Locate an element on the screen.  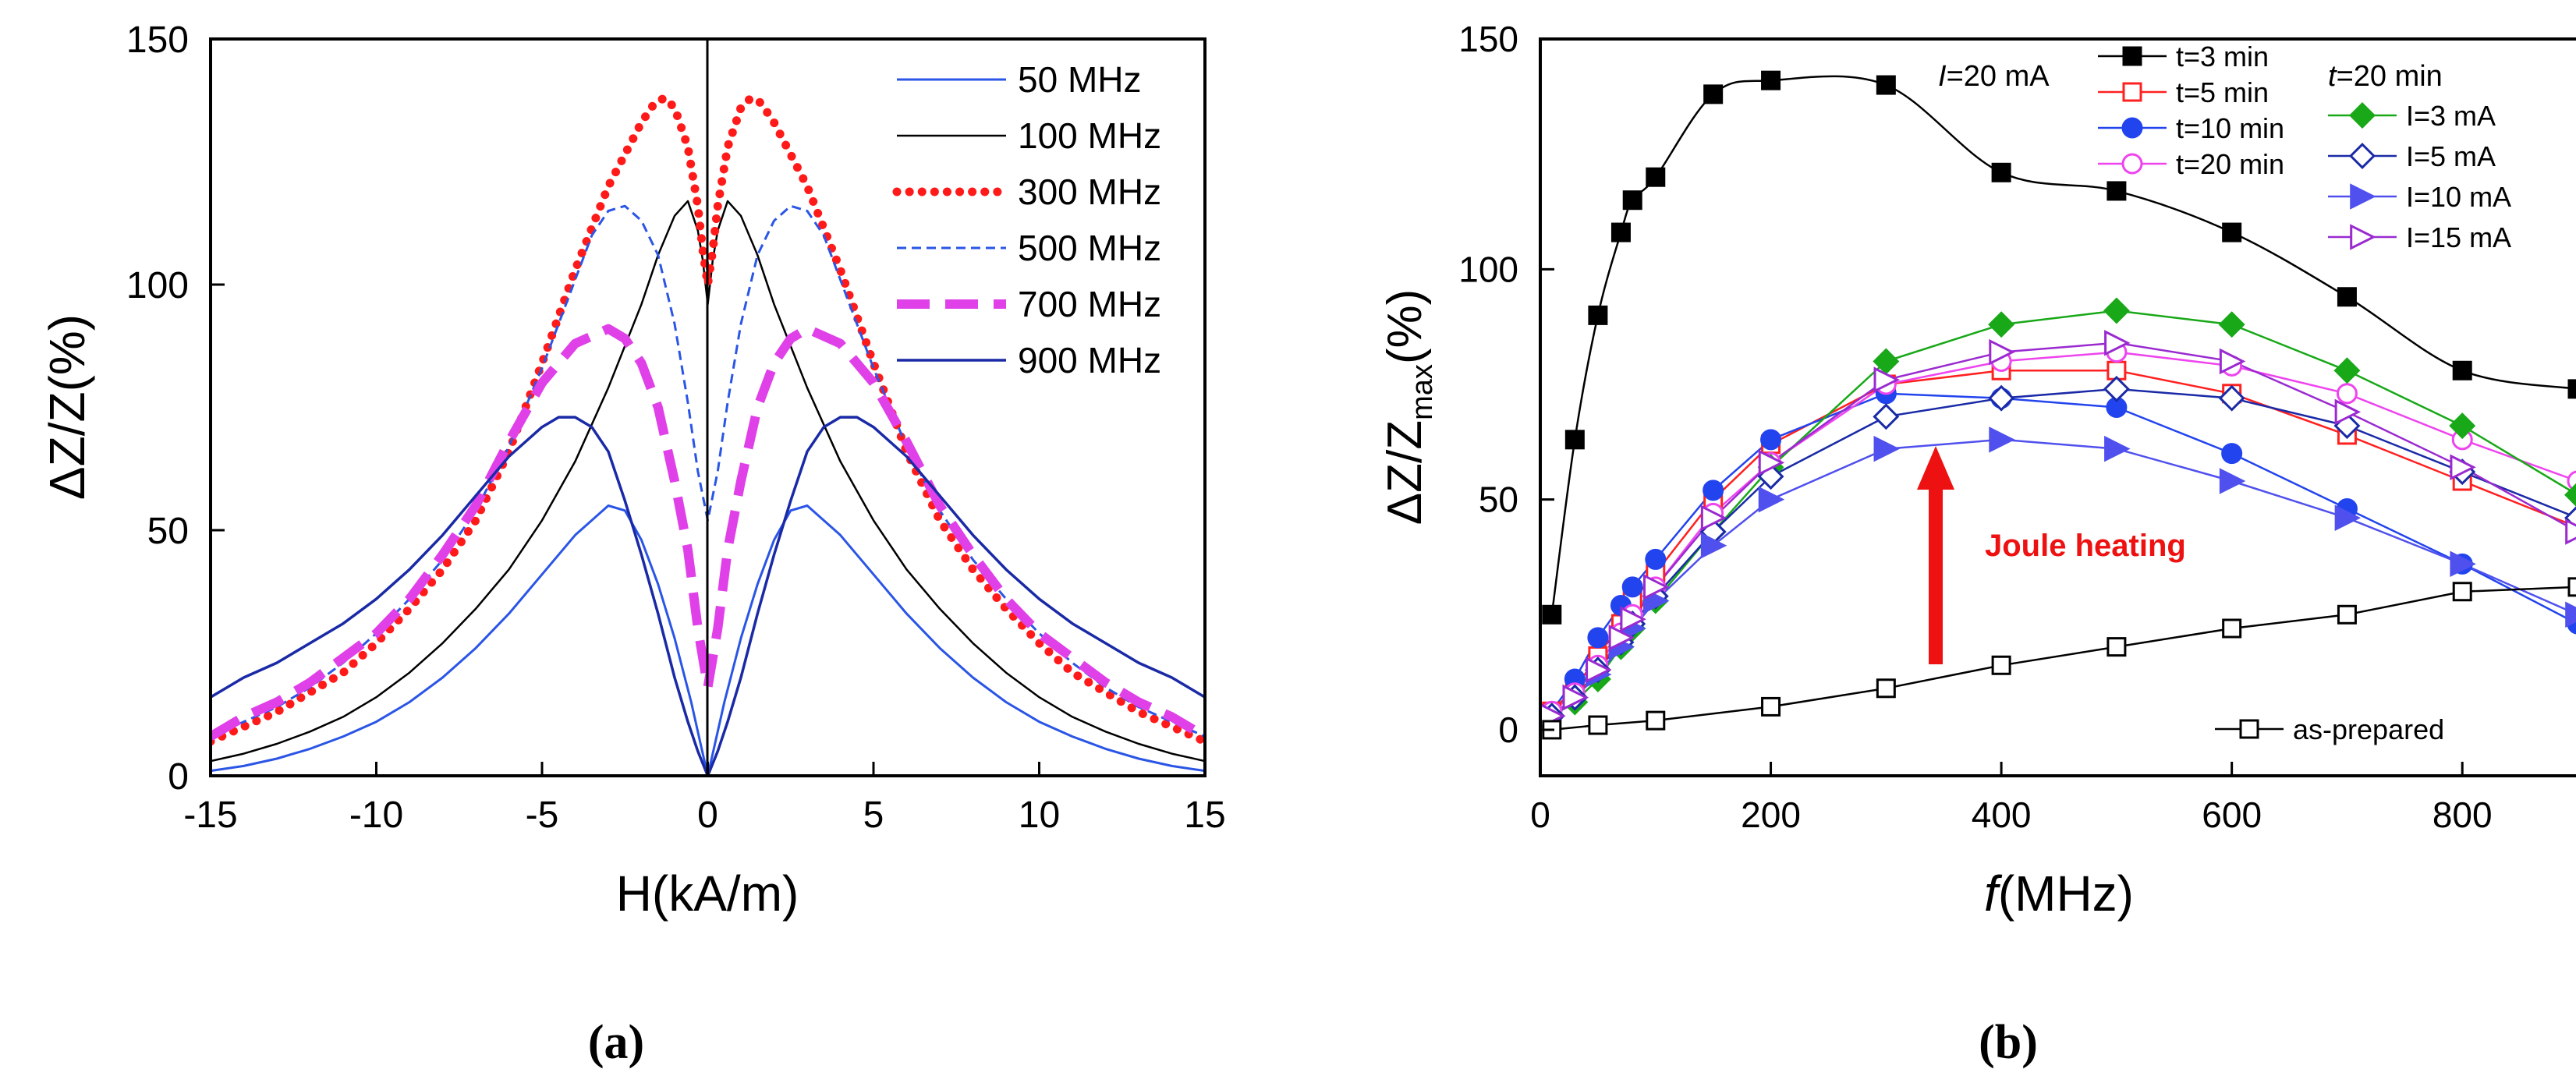
b-y-tick-label: 50 is located at coordinates (1498, 500).